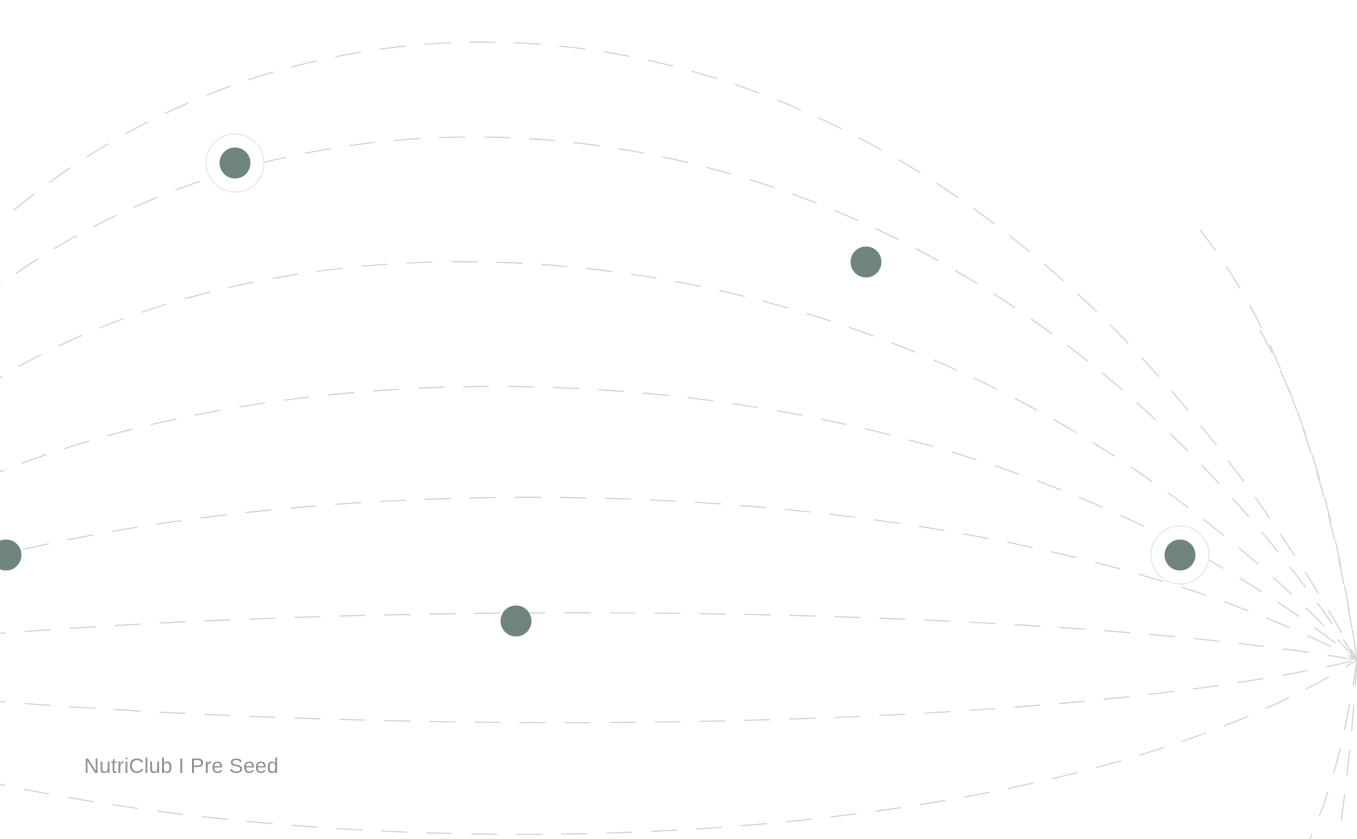  I want to click on footer-label: NutriClub I Pre Seed, so click(181, 767).